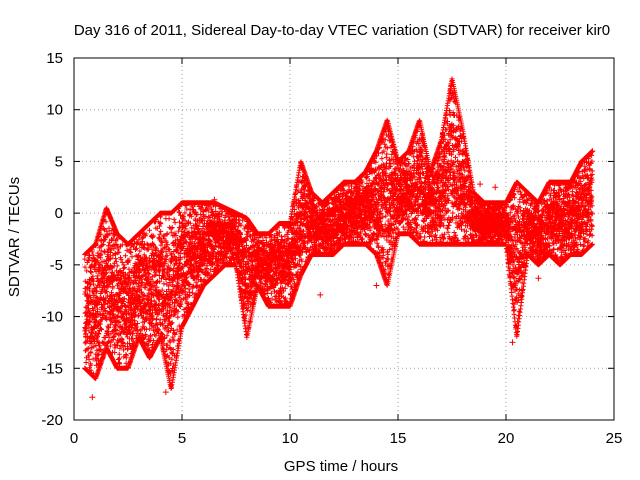 The height and width of the screenshot is (480, 640). What do you see at coordinates (52, 420) in the screenshot?
I see `y-tick-label: -20` at bounding box center [52, 420].